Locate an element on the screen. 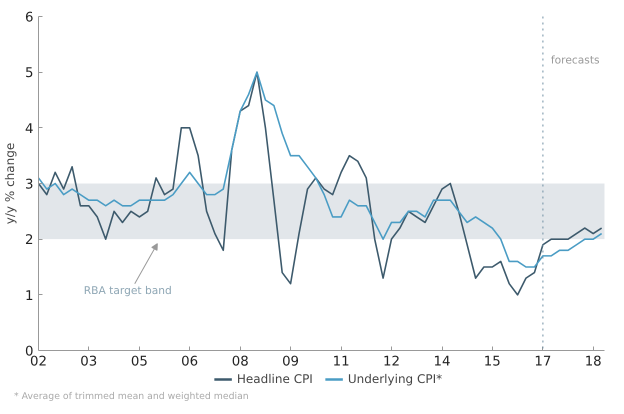 The width and height of the screenshot is (624, 414). x-tick-label: 05 is located at coordinates (139, 362).